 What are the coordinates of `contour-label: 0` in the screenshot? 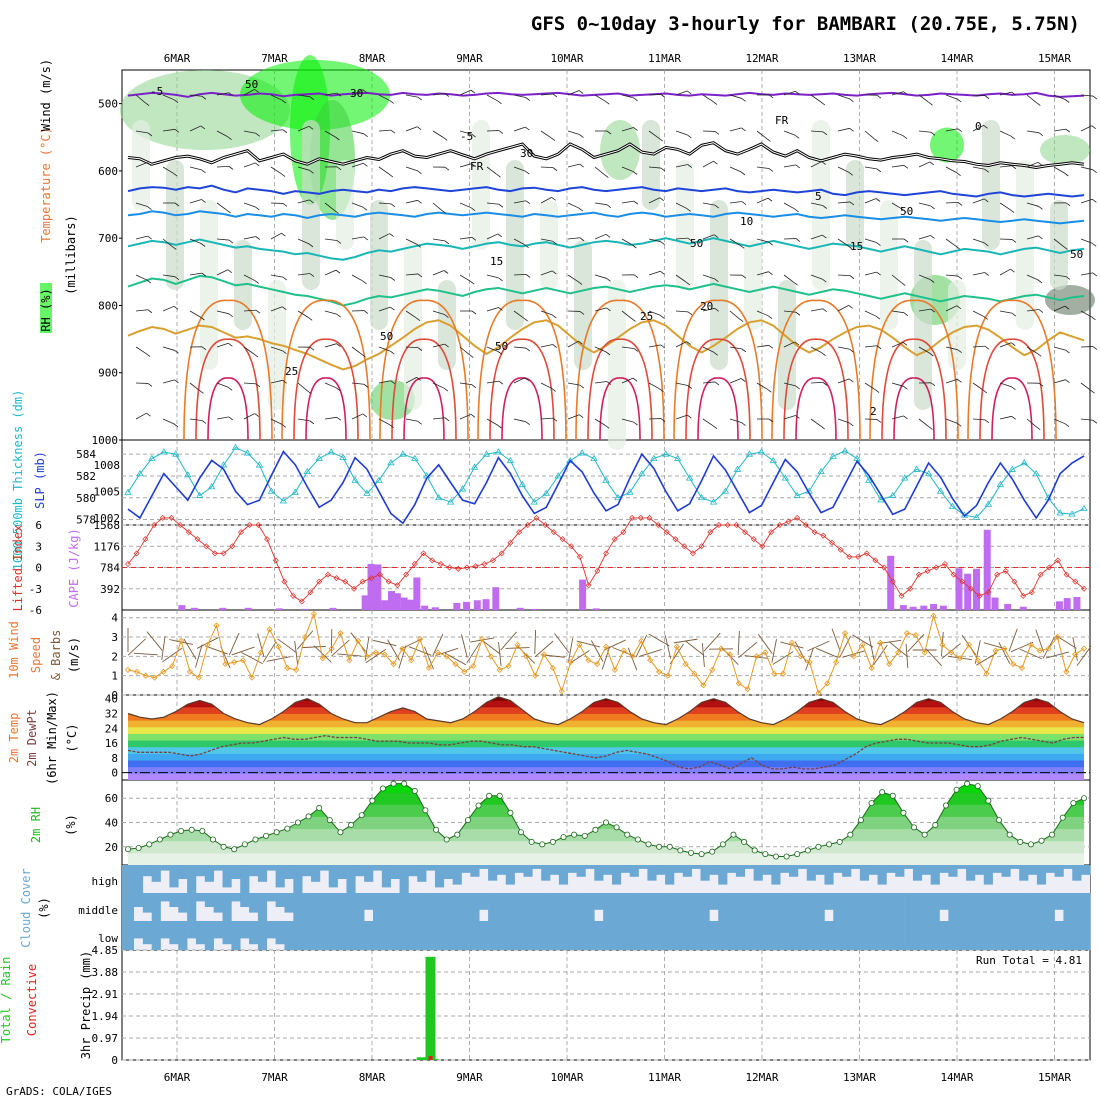 It's located at (978, 126).